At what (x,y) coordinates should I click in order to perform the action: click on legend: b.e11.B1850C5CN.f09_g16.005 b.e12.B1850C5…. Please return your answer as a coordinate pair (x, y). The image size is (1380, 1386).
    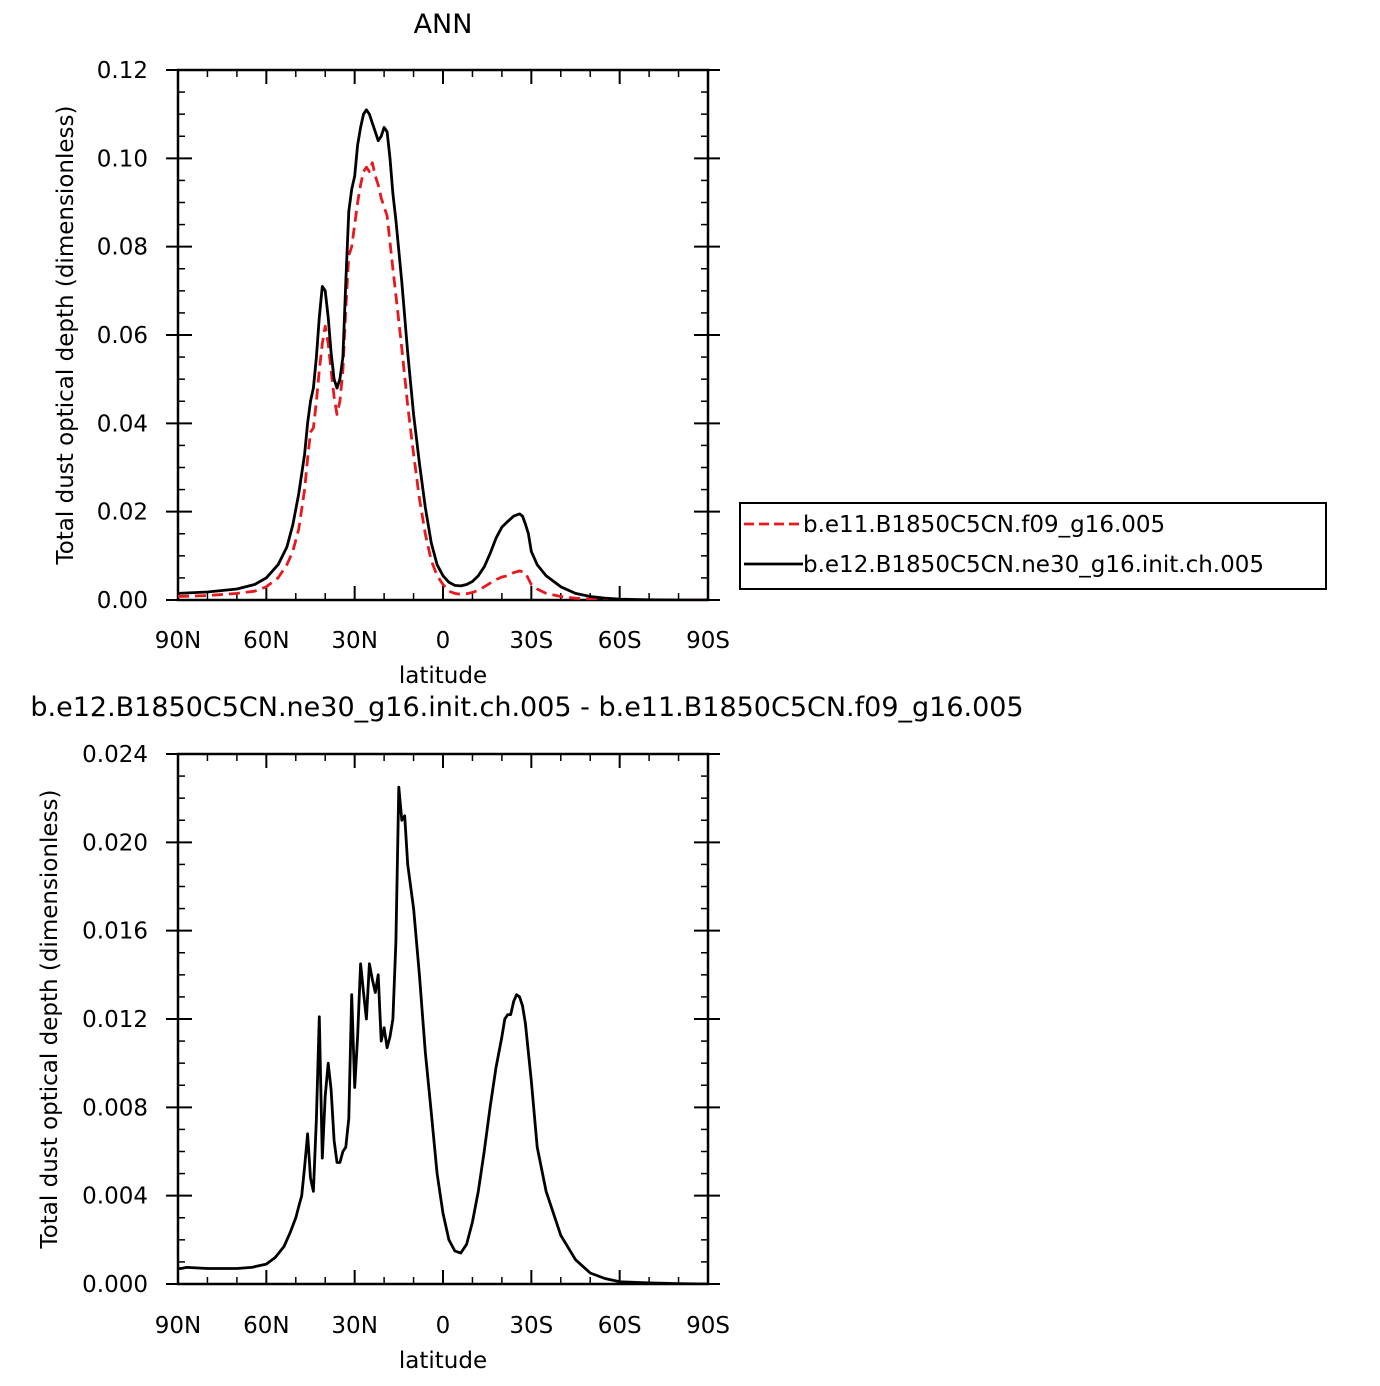
    Looking at the image, I should click on (1033, 546).